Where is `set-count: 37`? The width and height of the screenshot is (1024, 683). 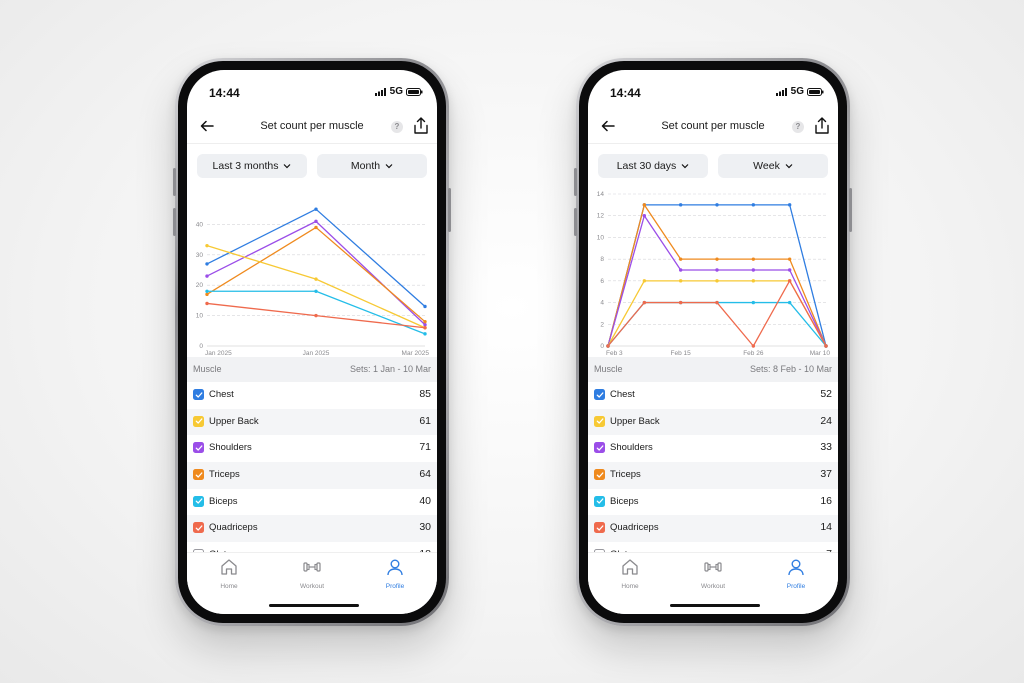 set-count: 37 is located at coordinates (826, 474).